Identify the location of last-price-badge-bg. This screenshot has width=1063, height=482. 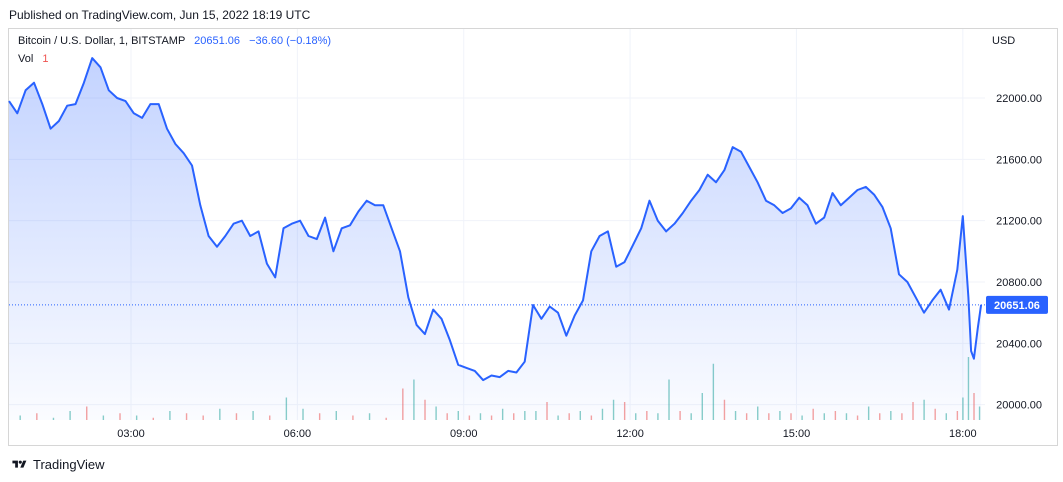
(1017, 304).